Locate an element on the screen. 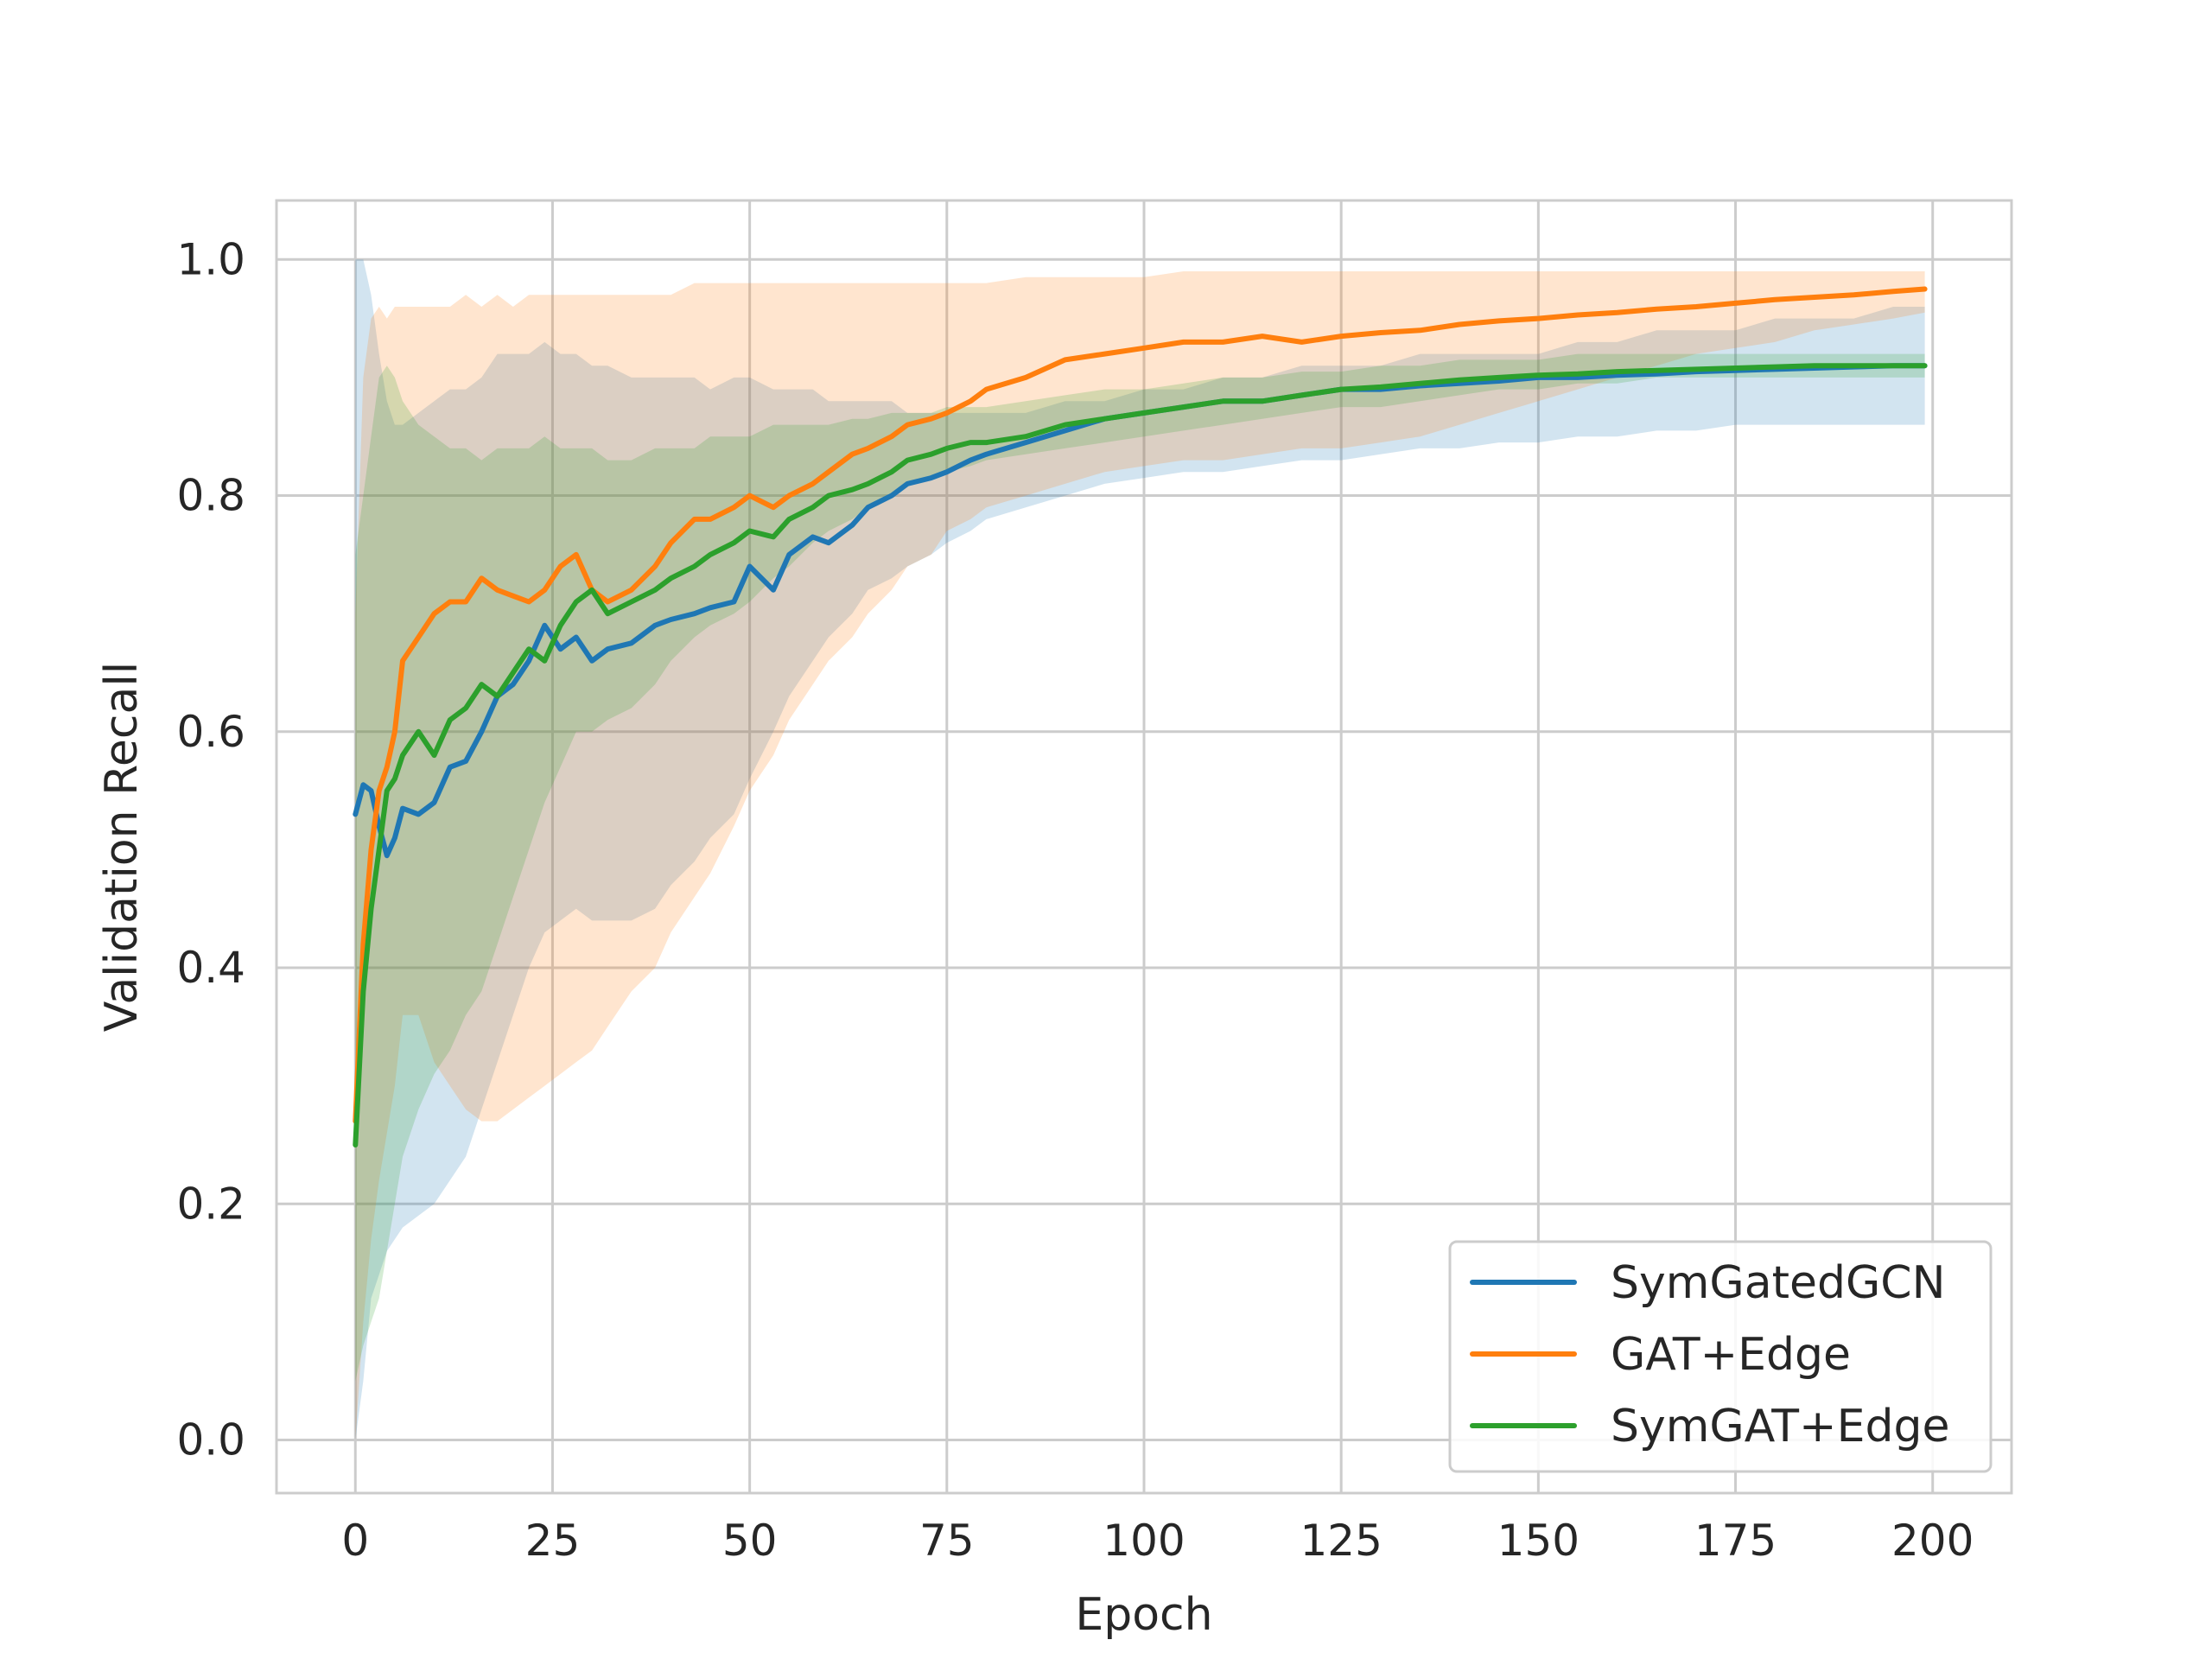 The width and height of the screenshot is (2212, 1659). x-tick-label: 125 is located at coordinates (1341, 1541).